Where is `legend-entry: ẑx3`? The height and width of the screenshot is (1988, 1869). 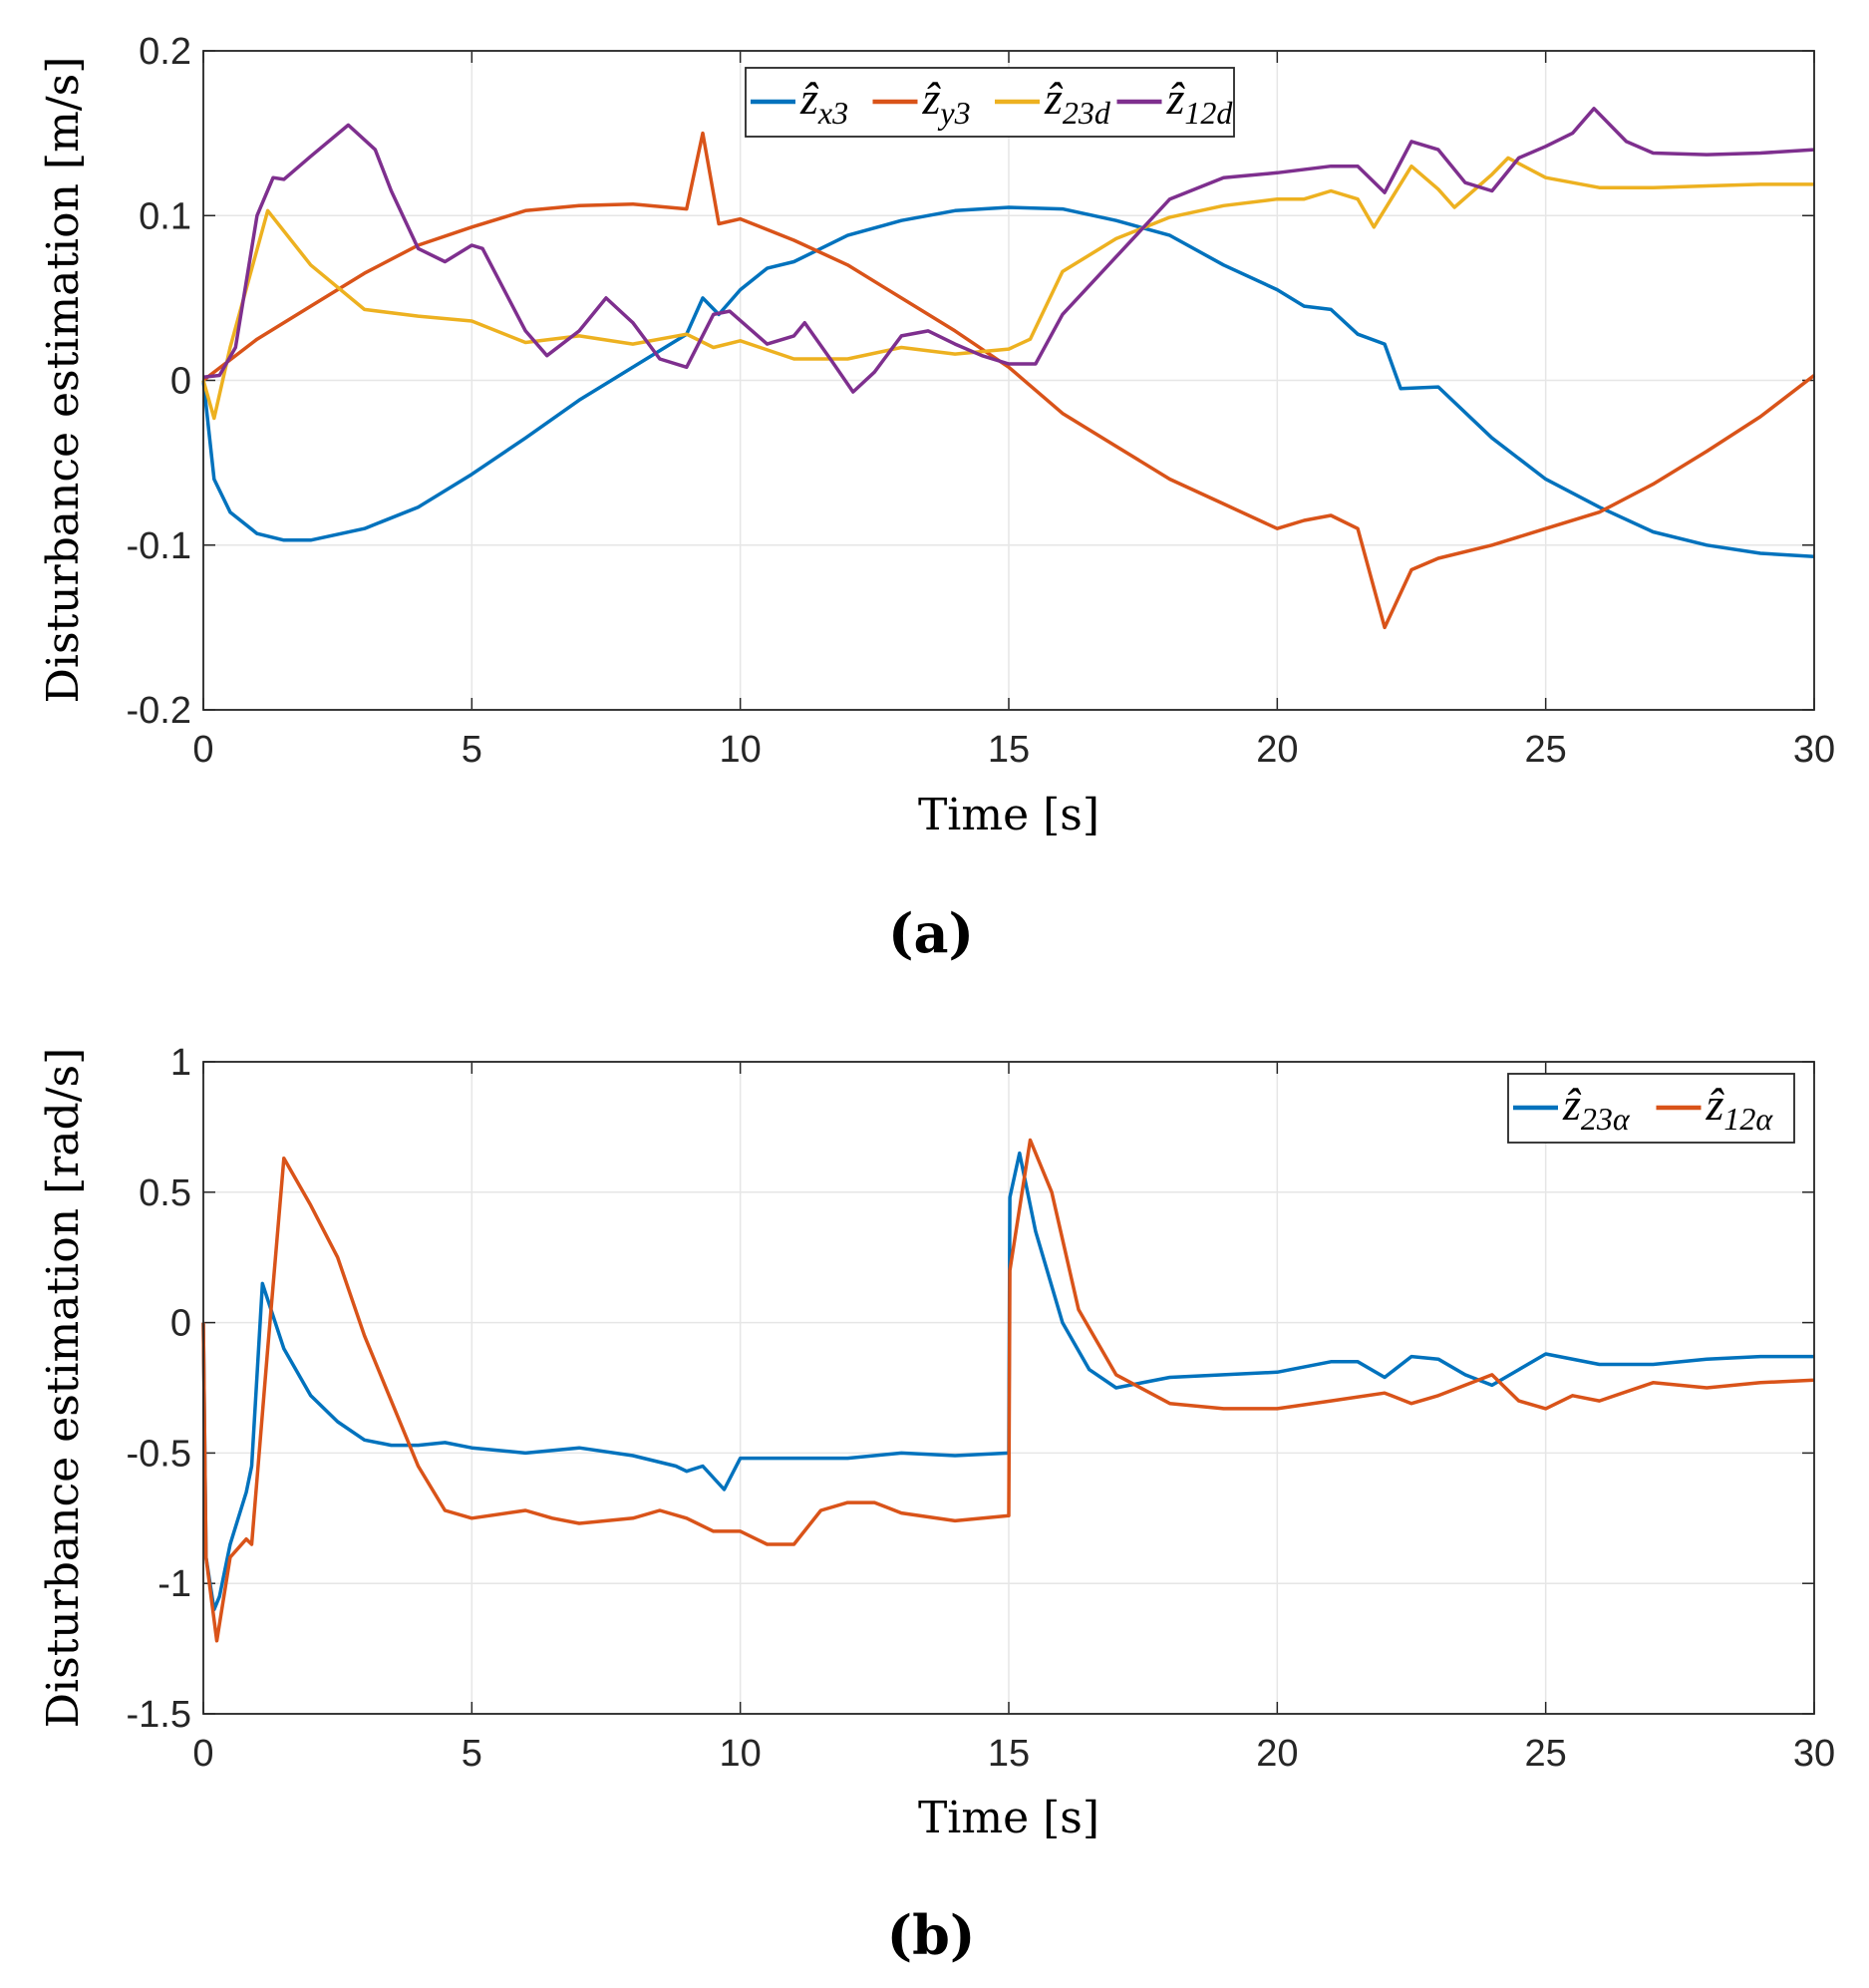
legend-entry: ẑx3 is located at coordinates (823, 102).